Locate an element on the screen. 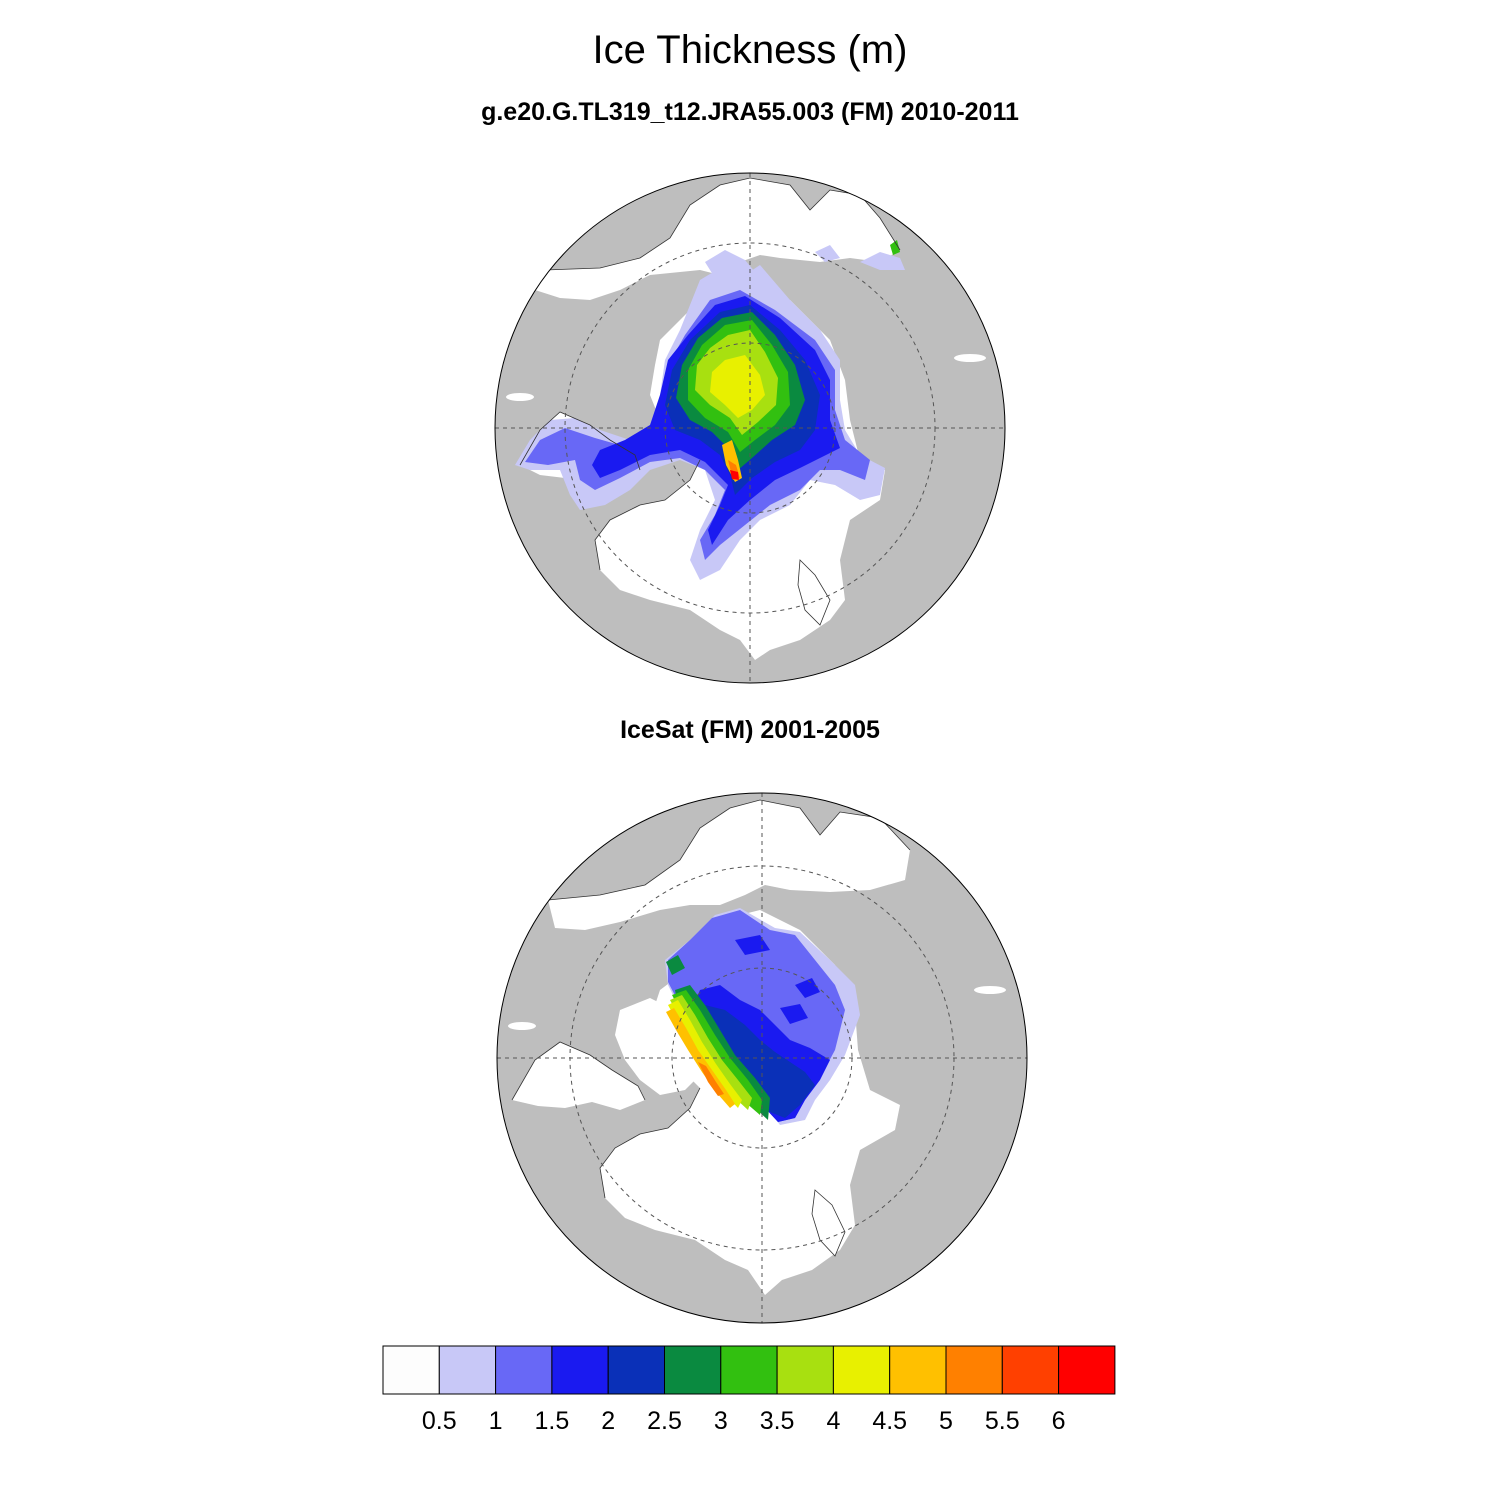 This screenshot has height=1500, width=1500. colorbar-label: 0.5 is located at coordinates (439, 1421).